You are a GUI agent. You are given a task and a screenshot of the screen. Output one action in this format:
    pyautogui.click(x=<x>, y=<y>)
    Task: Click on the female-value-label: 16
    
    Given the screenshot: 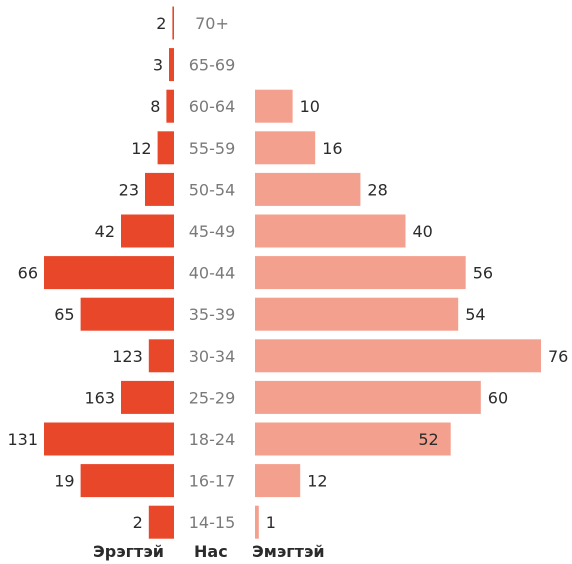 What is the action you would take?
    pyautogui.click(x=332, y=148)
    